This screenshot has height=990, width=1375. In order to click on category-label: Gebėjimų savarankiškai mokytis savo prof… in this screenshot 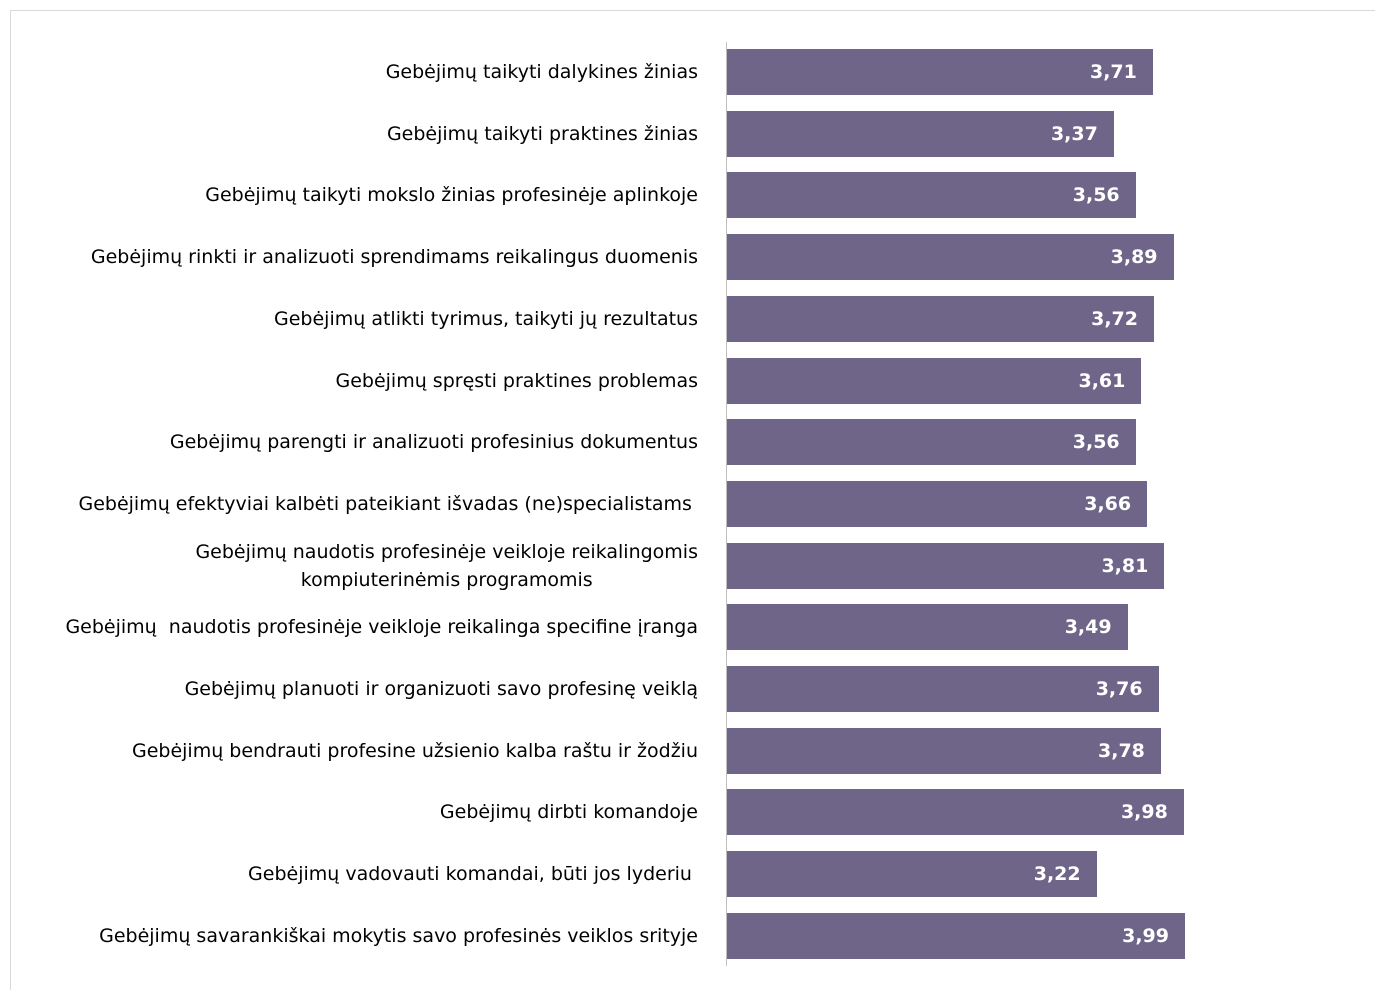, I will do `click(398, 935)`.